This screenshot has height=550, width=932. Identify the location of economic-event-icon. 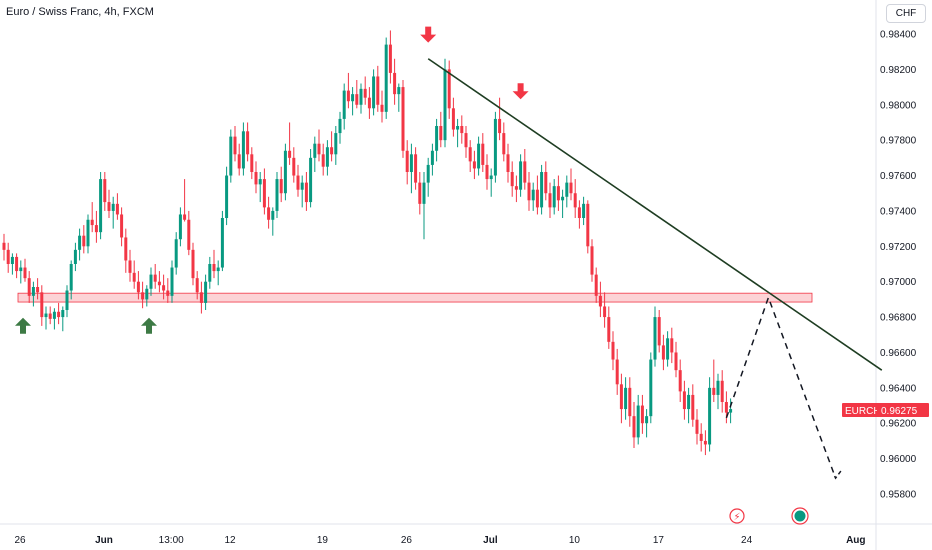
(800, 516).